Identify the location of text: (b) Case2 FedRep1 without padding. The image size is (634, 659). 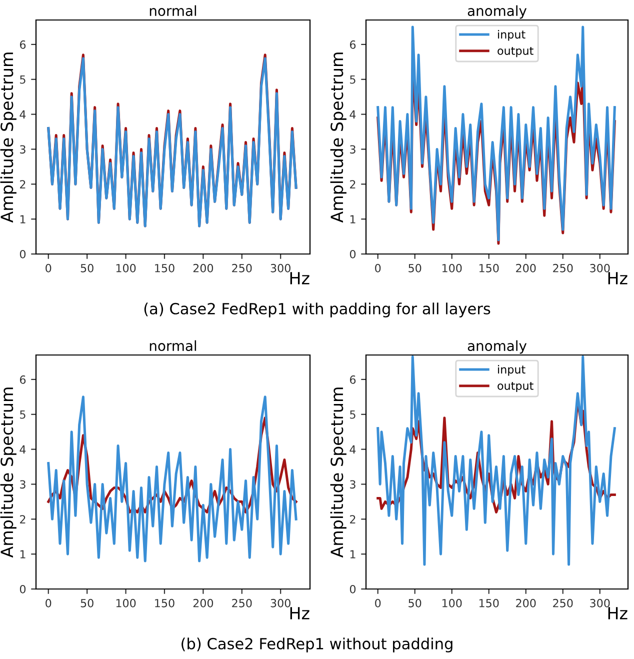
(317, 645).